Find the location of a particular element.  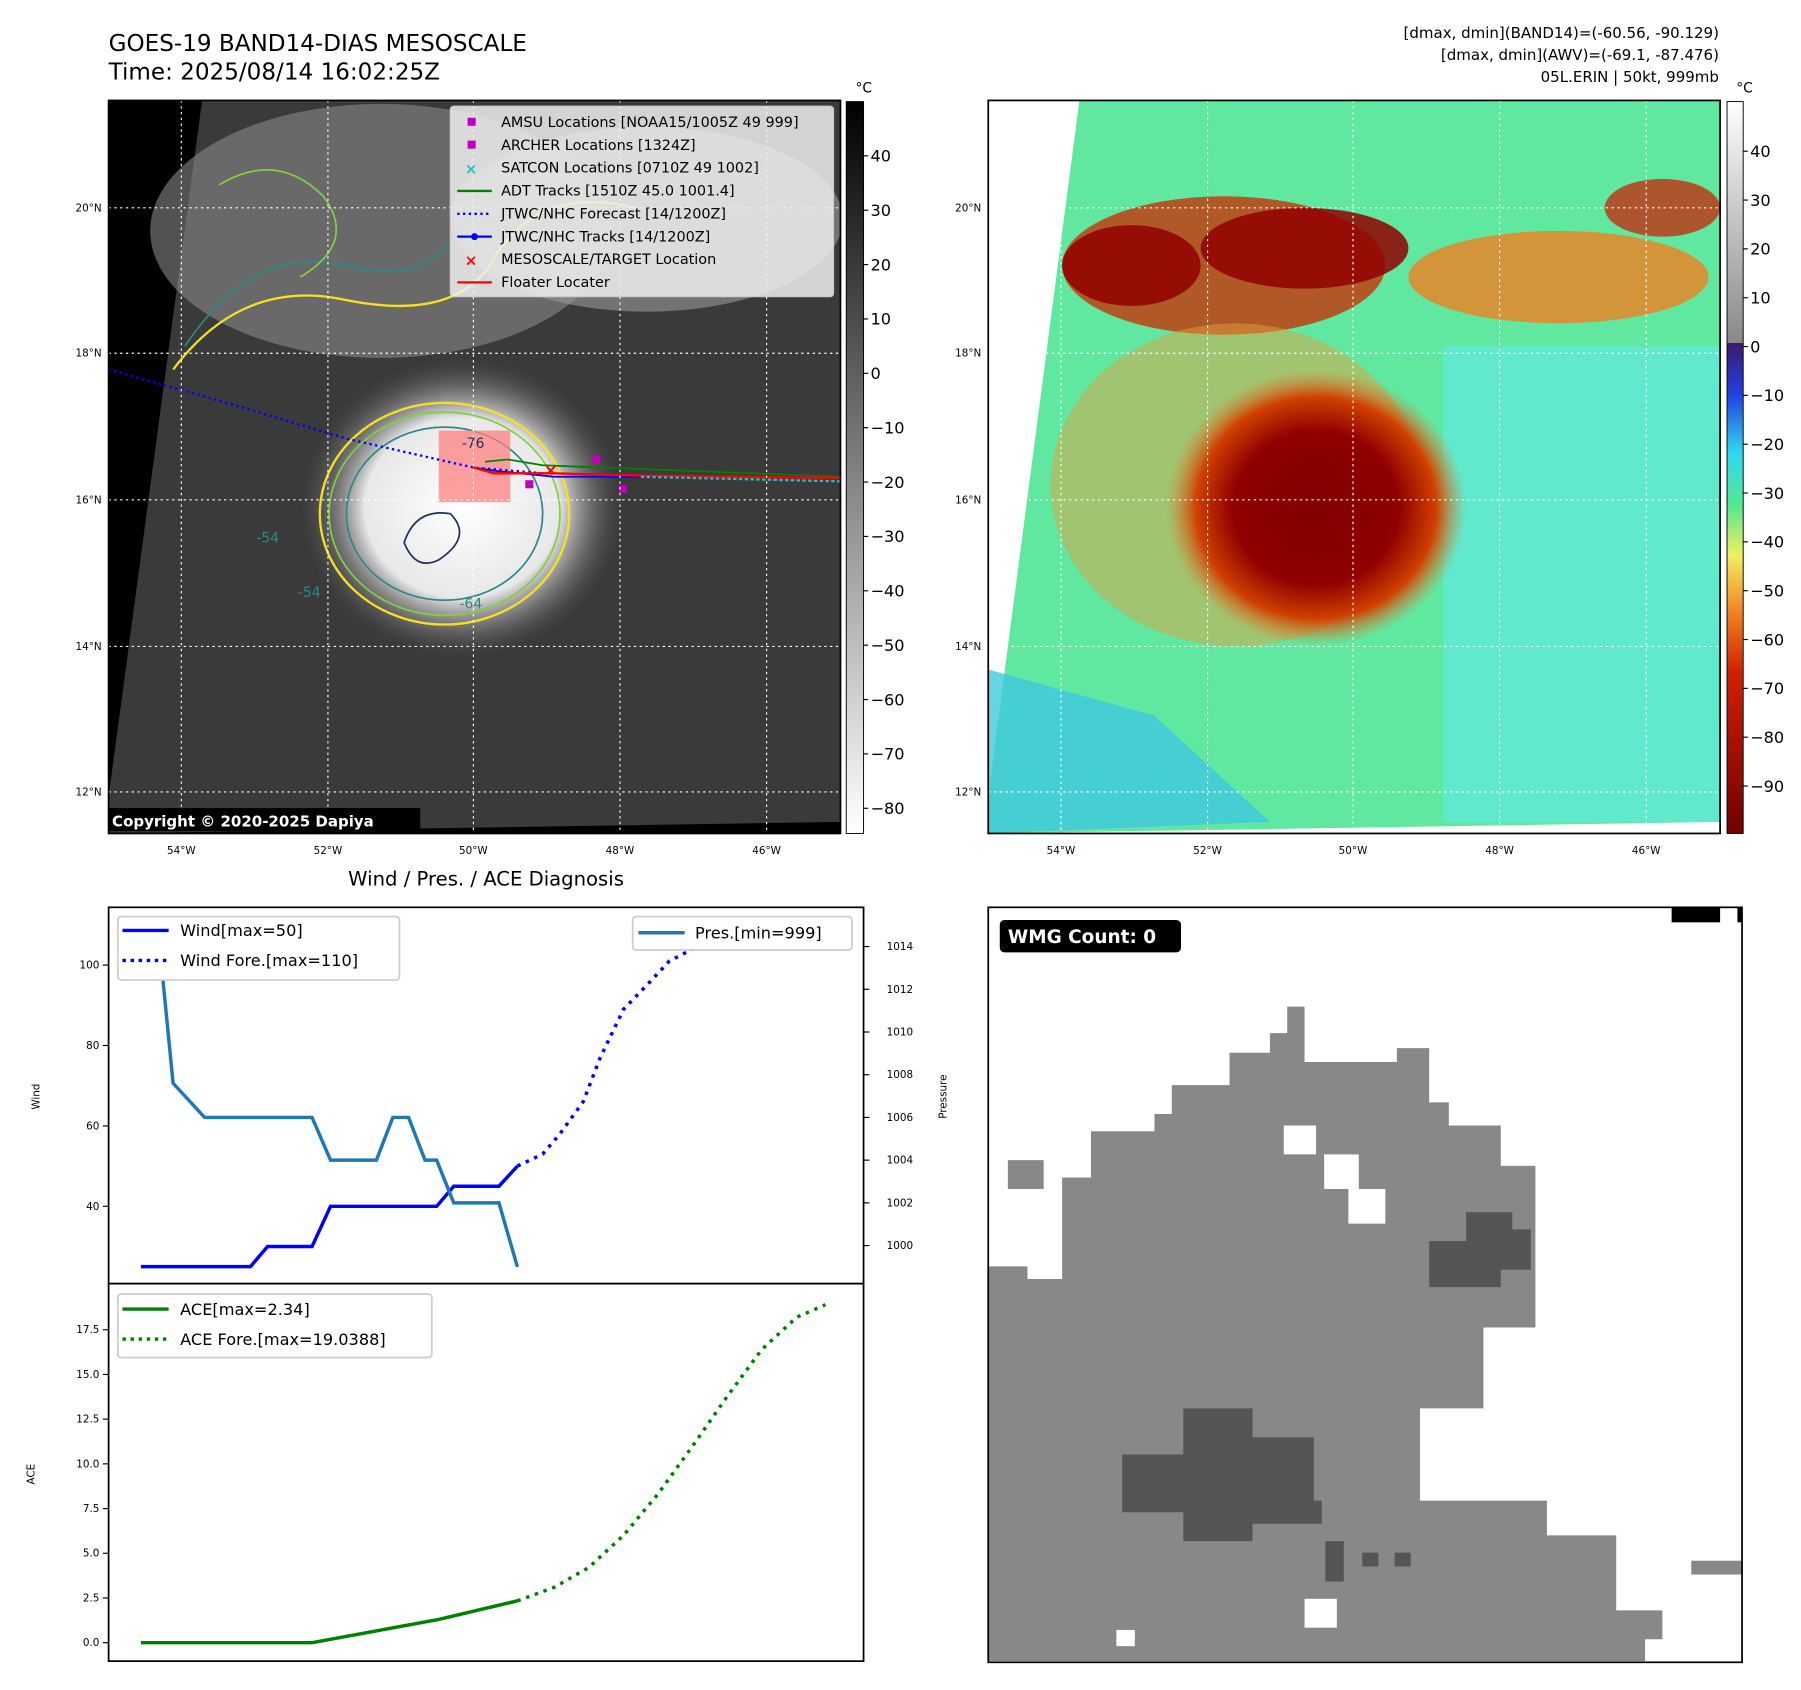

colorbar-tick: −60 is located at coordinates (1767, 639).